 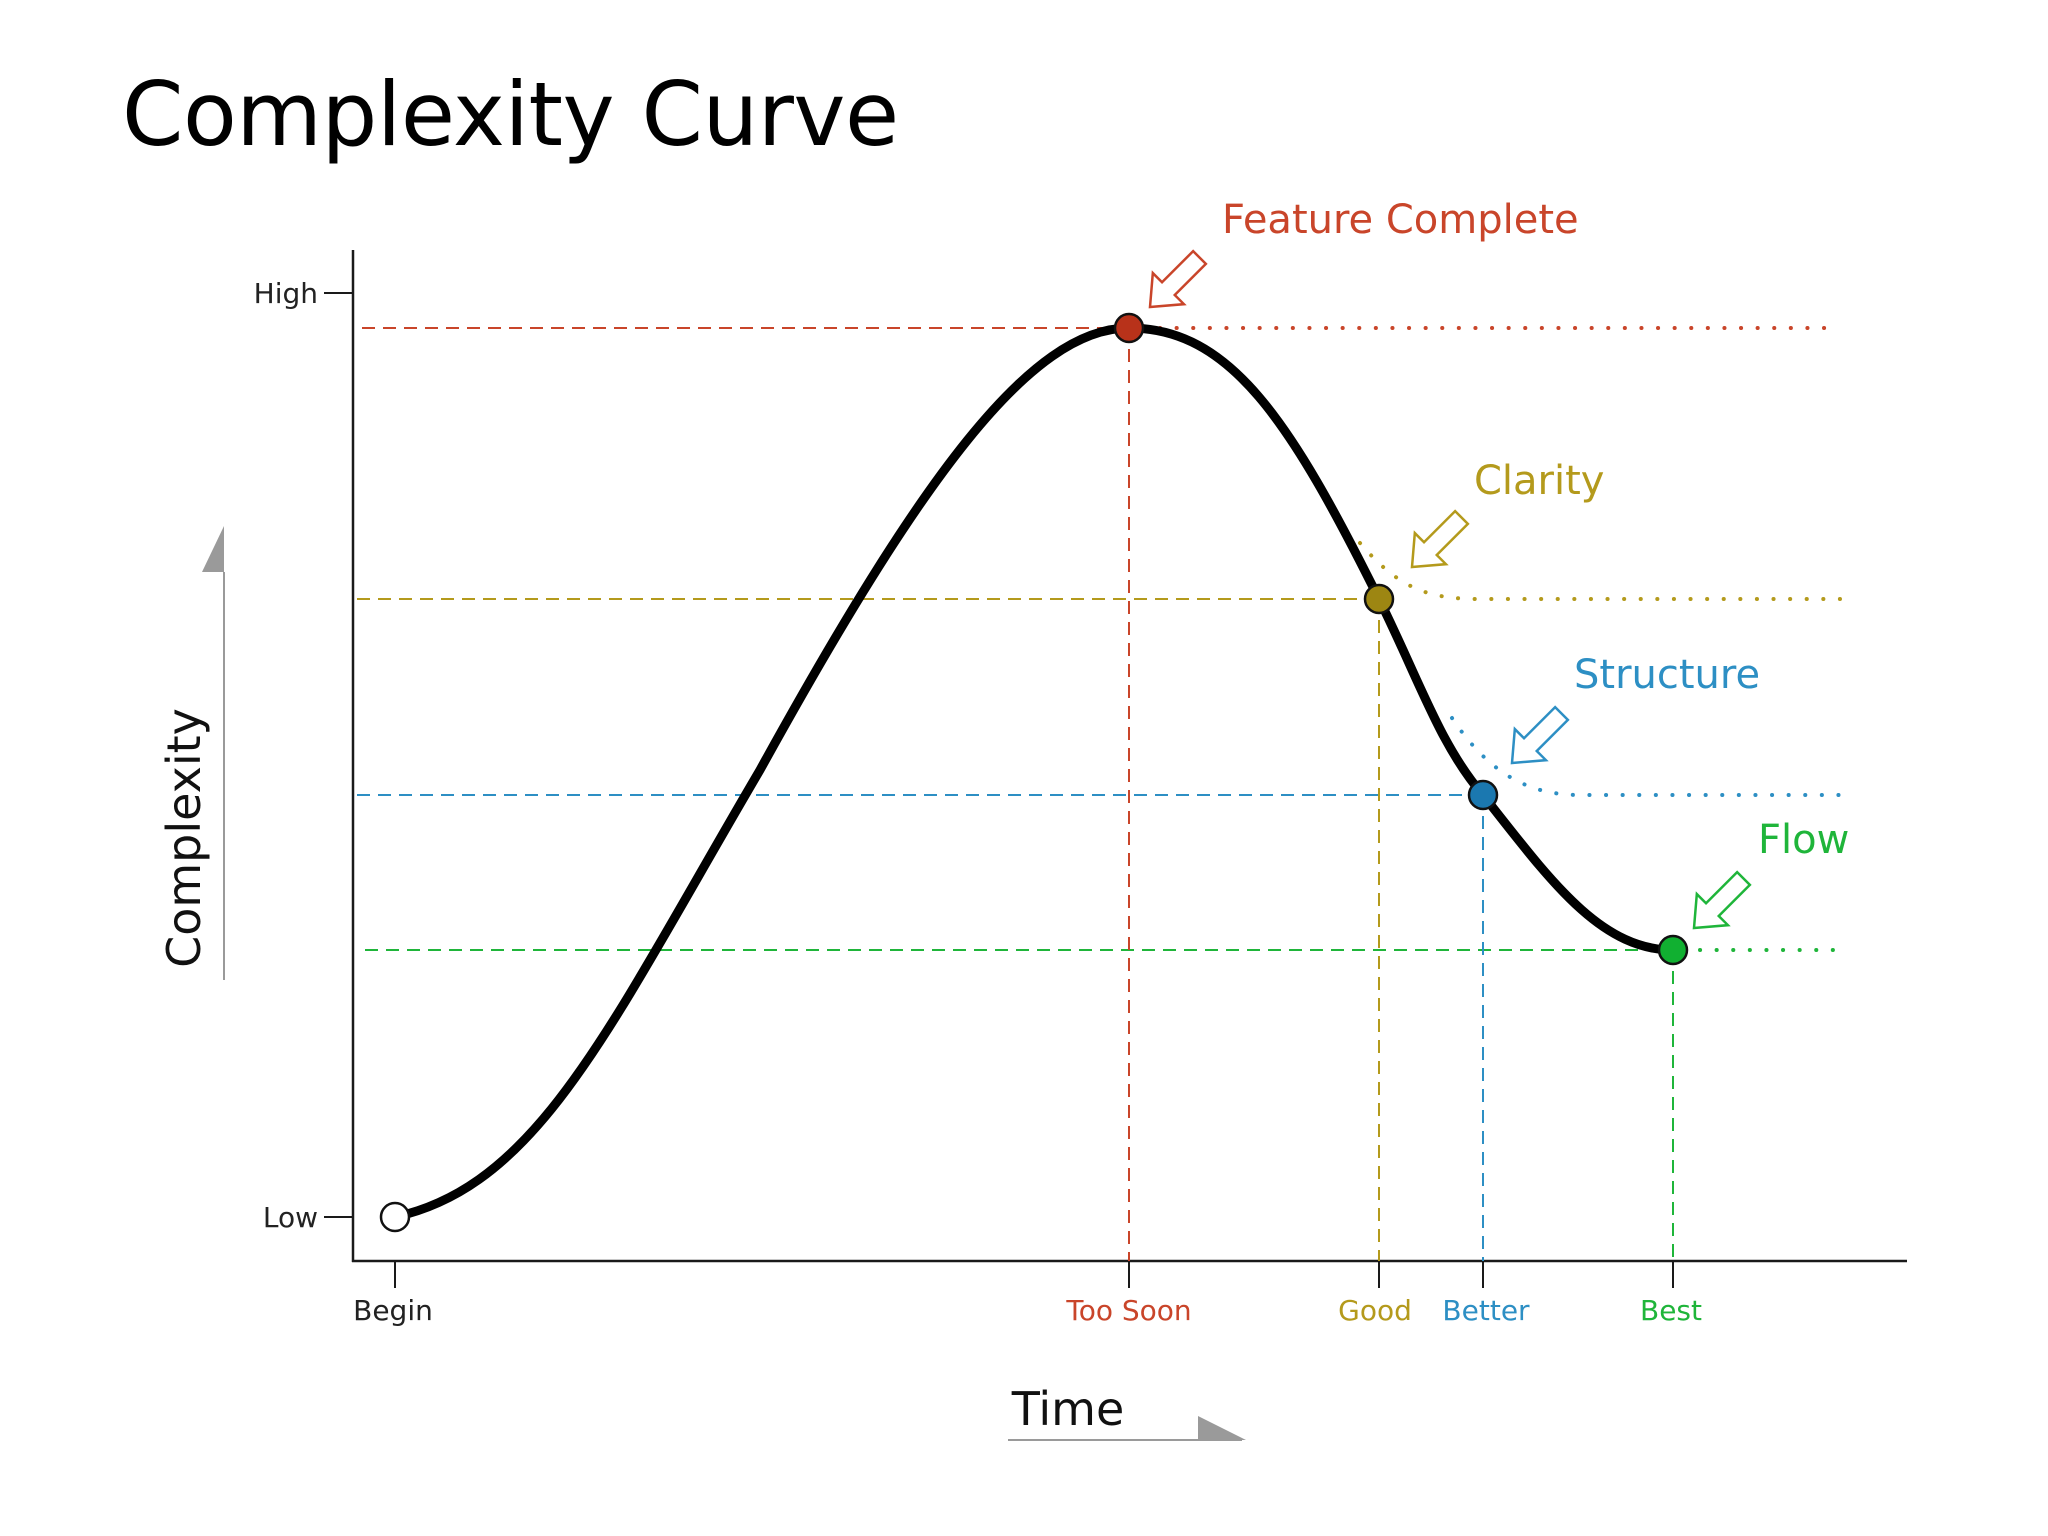 What do you see at coordinates (1540, 735) in the screenshot?
I see `arrow-structure-icon` at bounding box center [1540, 735].